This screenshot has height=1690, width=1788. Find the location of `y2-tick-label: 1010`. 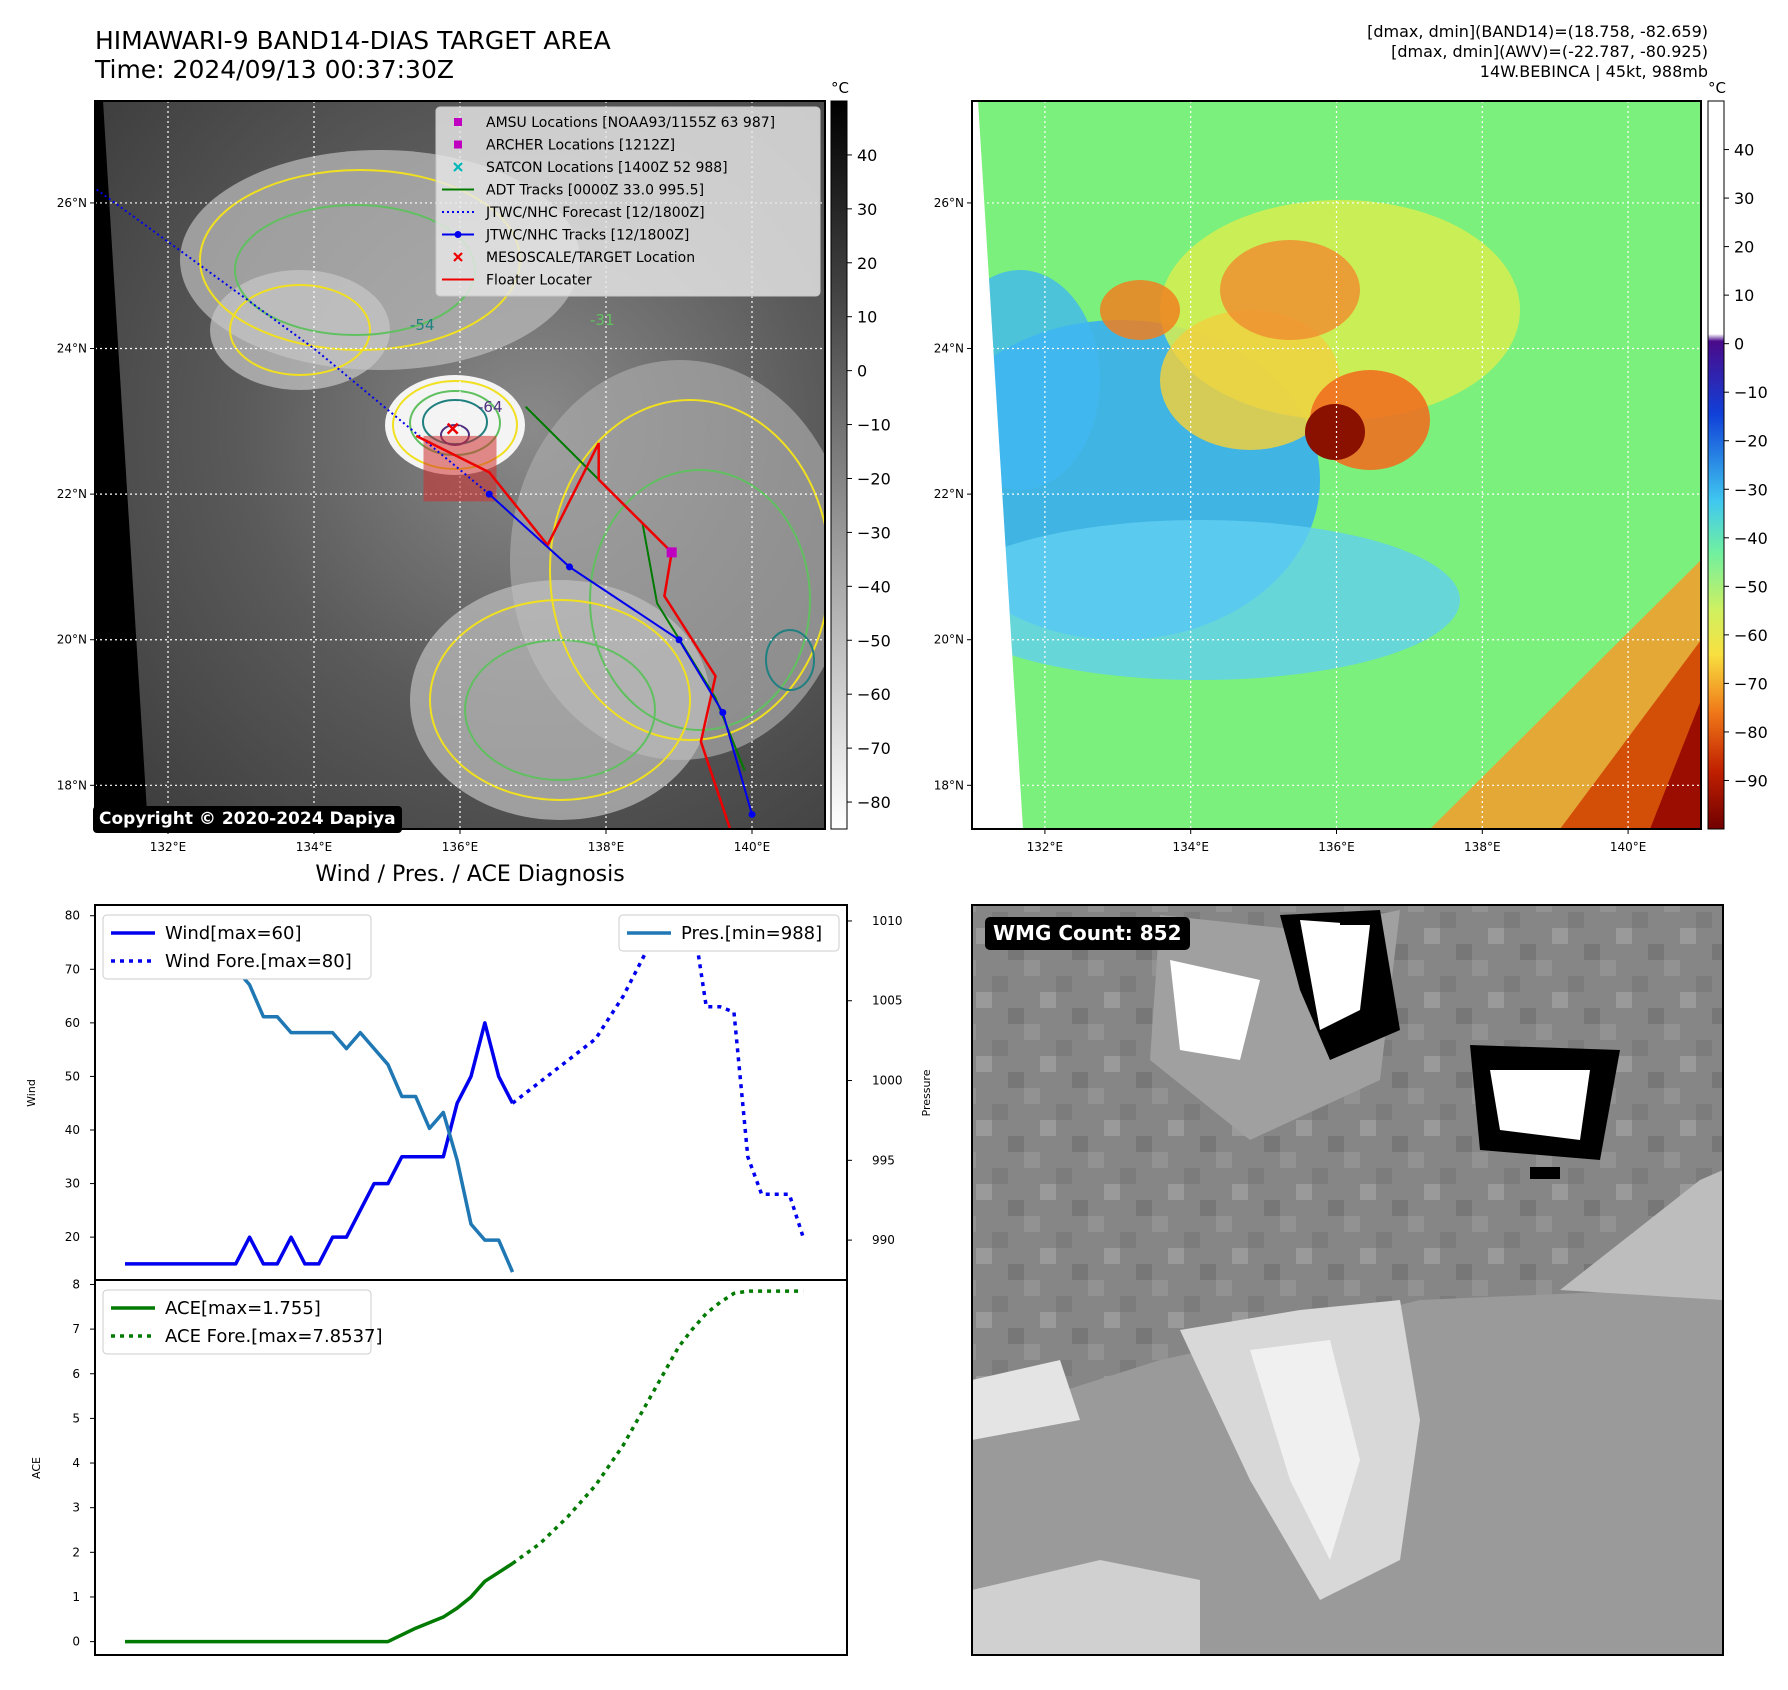

y2-tick-label: 1010 is located at coordinates (887, 921).